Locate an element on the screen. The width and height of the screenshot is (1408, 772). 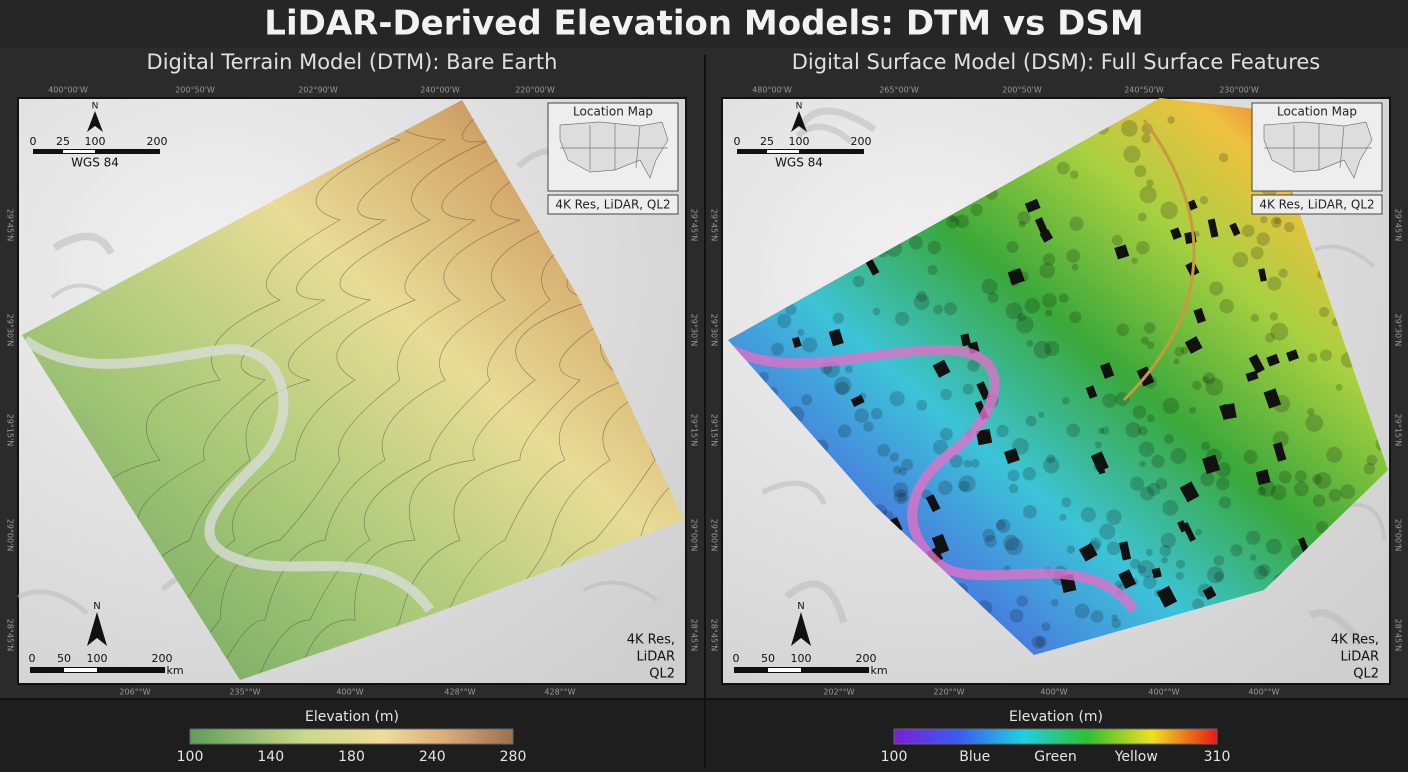
road is located at coordinates (1159, 260).